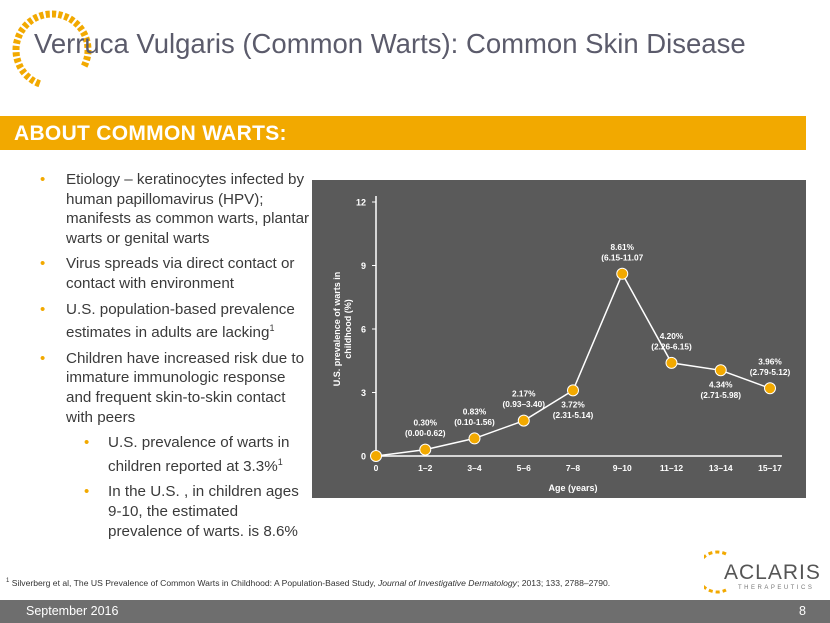 The width and height of the screenshot is (830, 623). Describe the element at coordinates (671, 346) in the screenshot. I see `data-label-line: (2.26-6.15)` at that location.